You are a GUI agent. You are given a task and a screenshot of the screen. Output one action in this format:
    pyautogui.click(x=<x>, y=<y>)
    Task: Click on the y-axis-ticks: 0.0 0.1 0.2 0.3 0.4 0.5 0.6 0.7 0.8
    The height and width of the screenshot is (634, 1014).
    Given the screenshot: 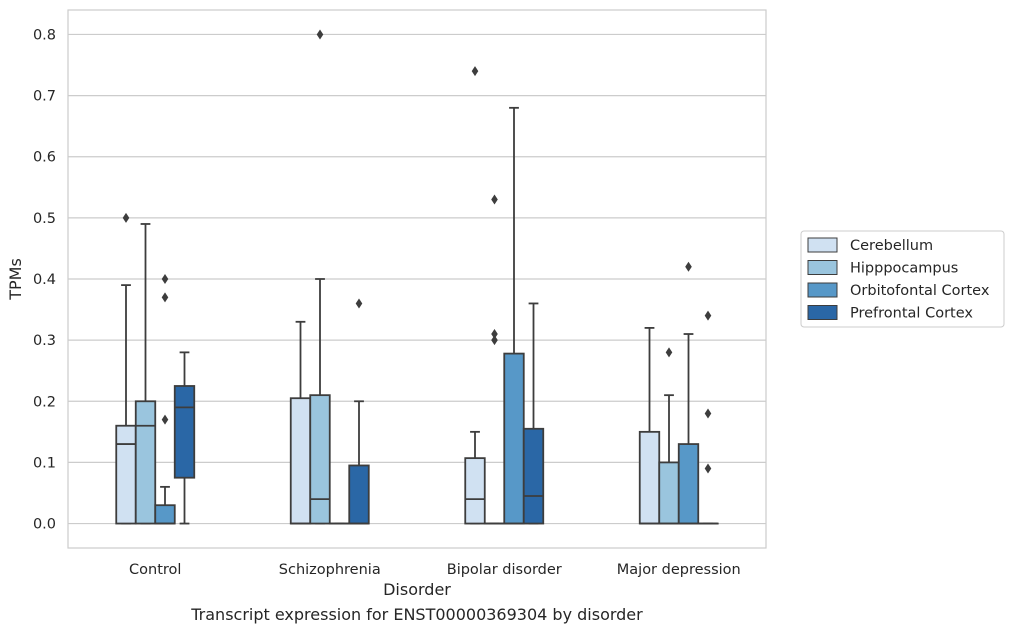 What is the action you would take?
    pyautogui.click(x=44, y=279)
    